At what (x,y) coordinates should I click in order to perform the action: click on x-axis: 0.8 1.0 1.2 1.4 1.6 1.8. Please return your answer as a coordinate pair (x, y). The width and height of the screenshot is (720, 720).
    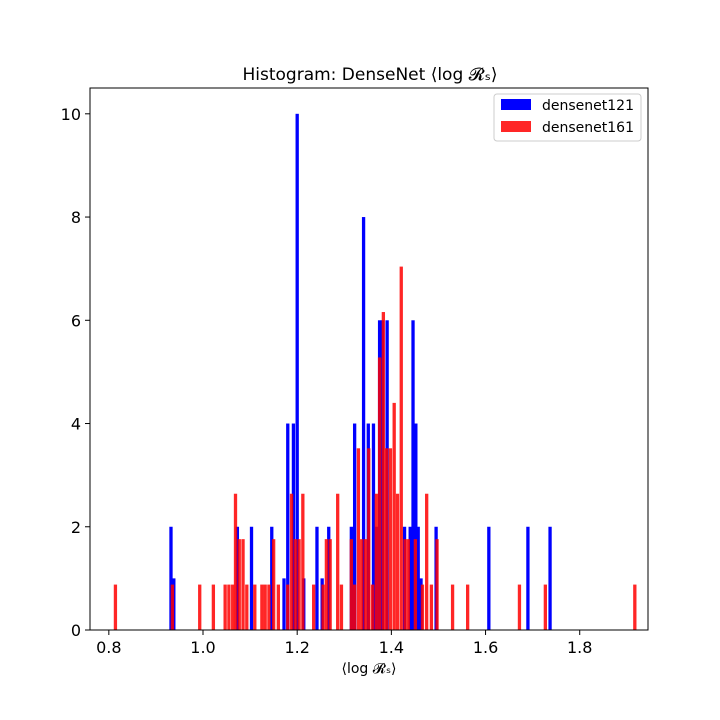
    Looking at the image, I should click on (344, 643).